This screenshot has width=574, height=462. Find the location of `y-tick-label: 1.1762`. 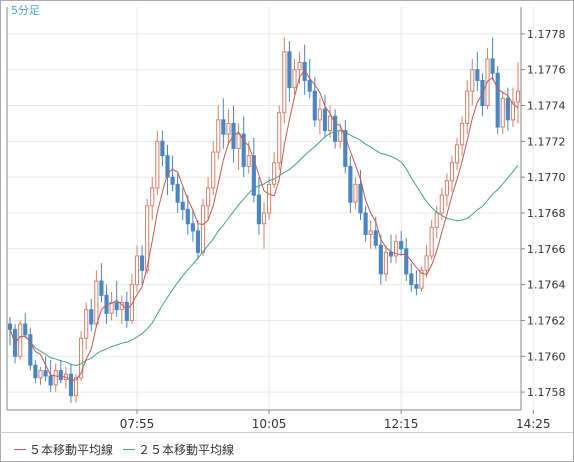

y-tick-label: 1.1762 is located at coordinates (546, 320).